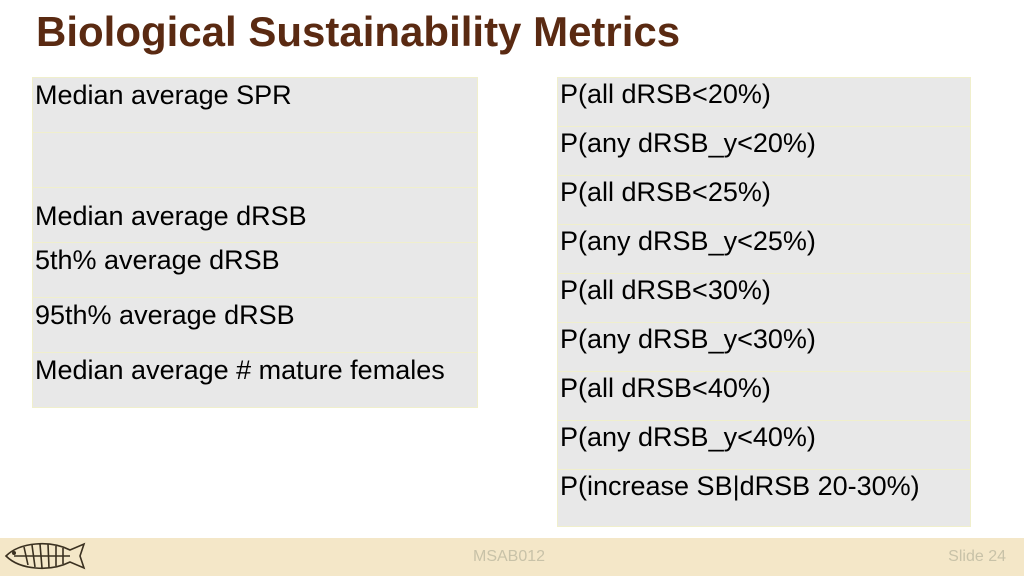 The width and height of the screenshot is (1024, 576). I want to click on table-row: P(all dRSB<40%), so click(764, 396).